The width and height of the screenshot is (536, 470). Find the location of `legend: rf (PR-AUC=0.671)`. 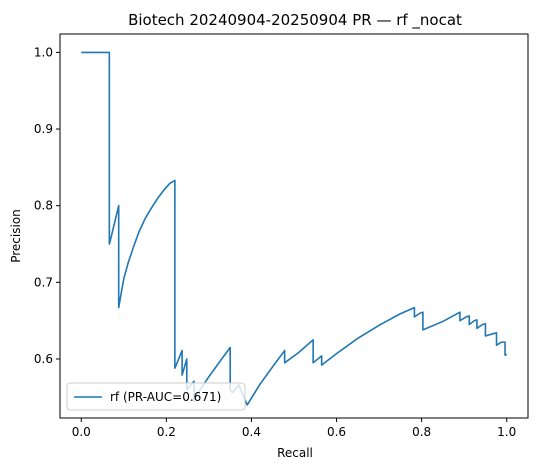

legend: rf (PR-AUC=0.671) is located at coordinates (156, 396).